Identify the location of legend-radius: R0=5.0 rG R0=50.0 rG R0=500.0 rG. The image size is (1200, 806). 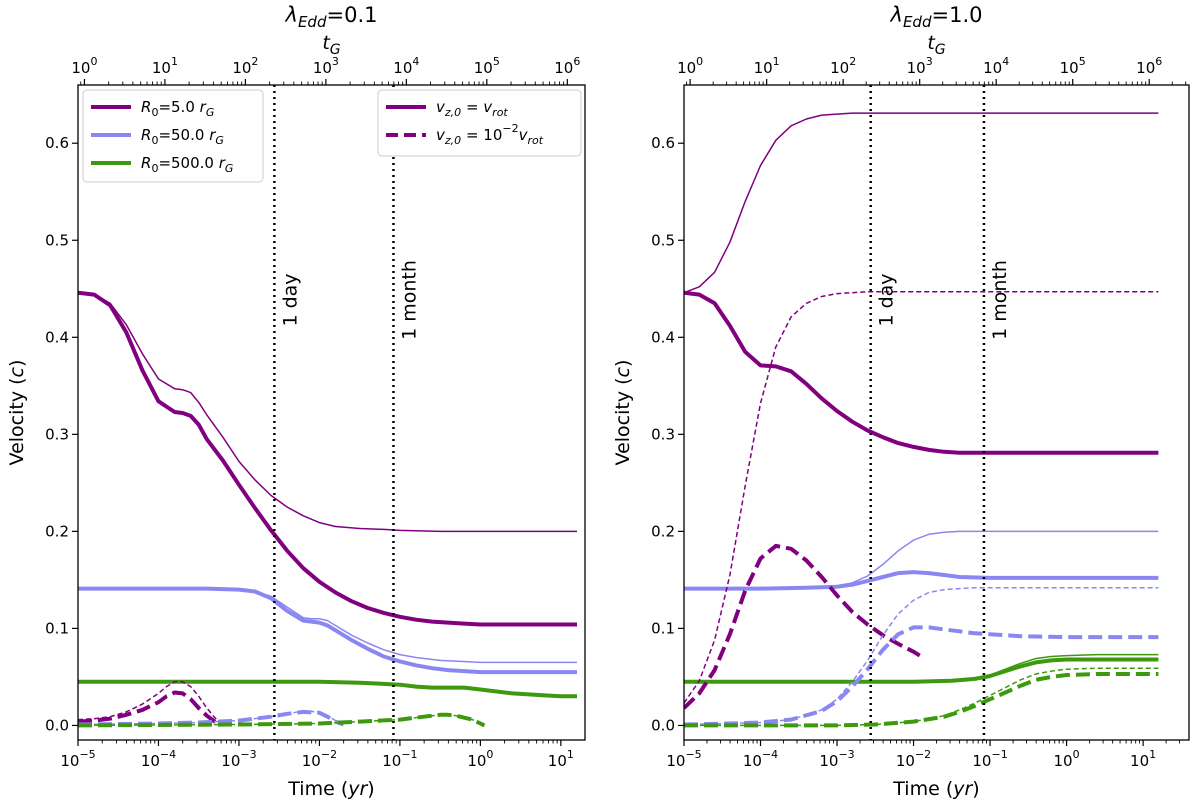
(173, 136).